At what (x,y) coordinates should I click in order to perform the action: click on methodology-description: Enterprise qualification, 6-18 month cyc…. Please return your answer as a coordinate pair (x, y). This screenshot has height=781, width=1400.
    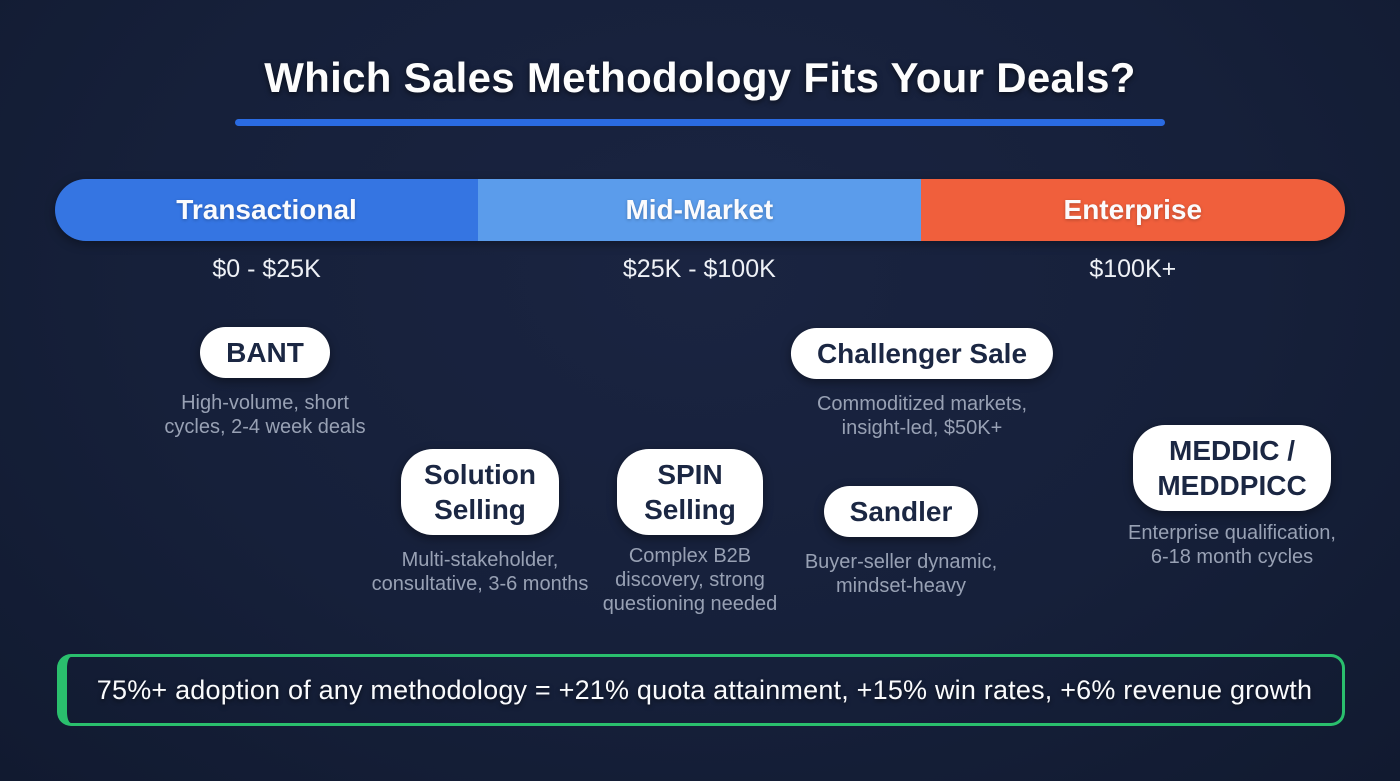
    Looking at the image, I should click on (1232, 545).